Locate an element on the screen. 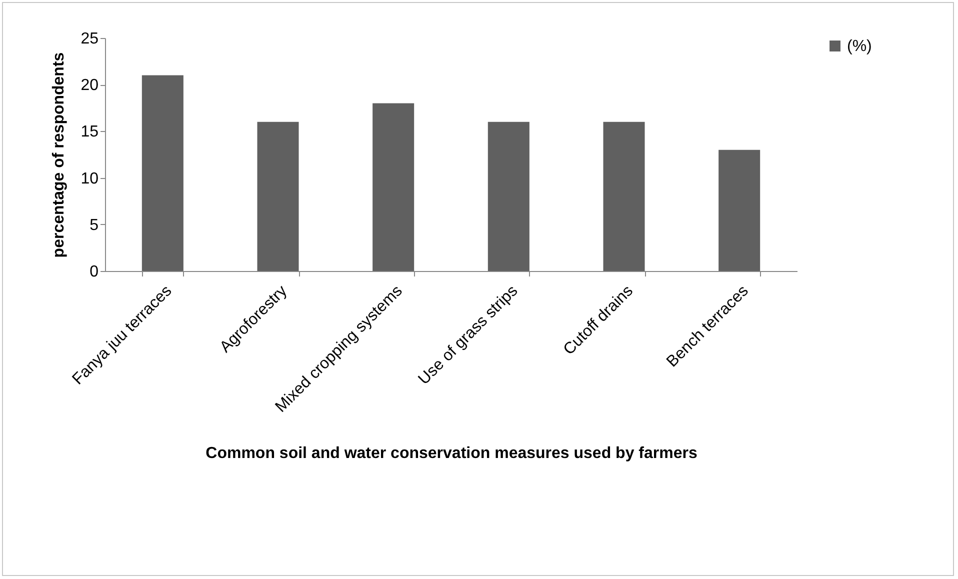 This screenshot has width=958, height=579. y-tick-label: 20 is located at coordinates (89, 85).